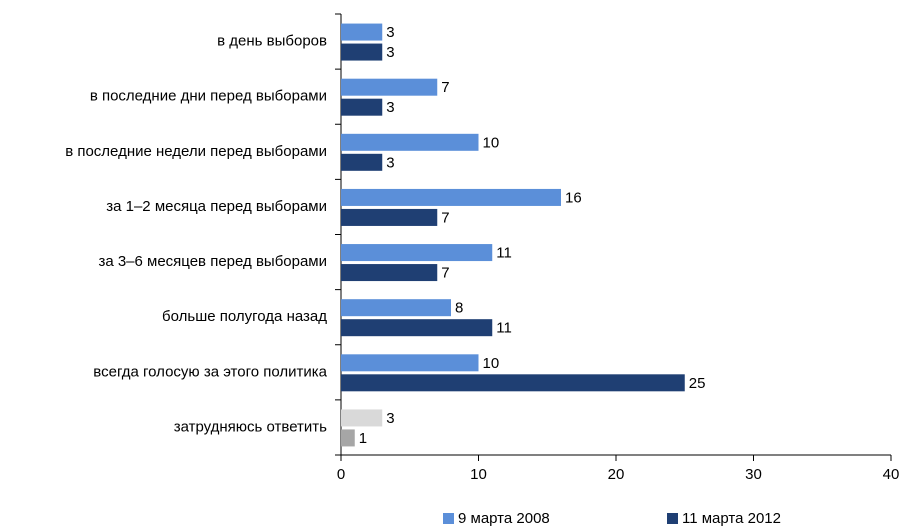  What do you see at coordinates (616, 474) in the screenshot?
I see `x-tick-label: 20` at bounding box center [616, 474].